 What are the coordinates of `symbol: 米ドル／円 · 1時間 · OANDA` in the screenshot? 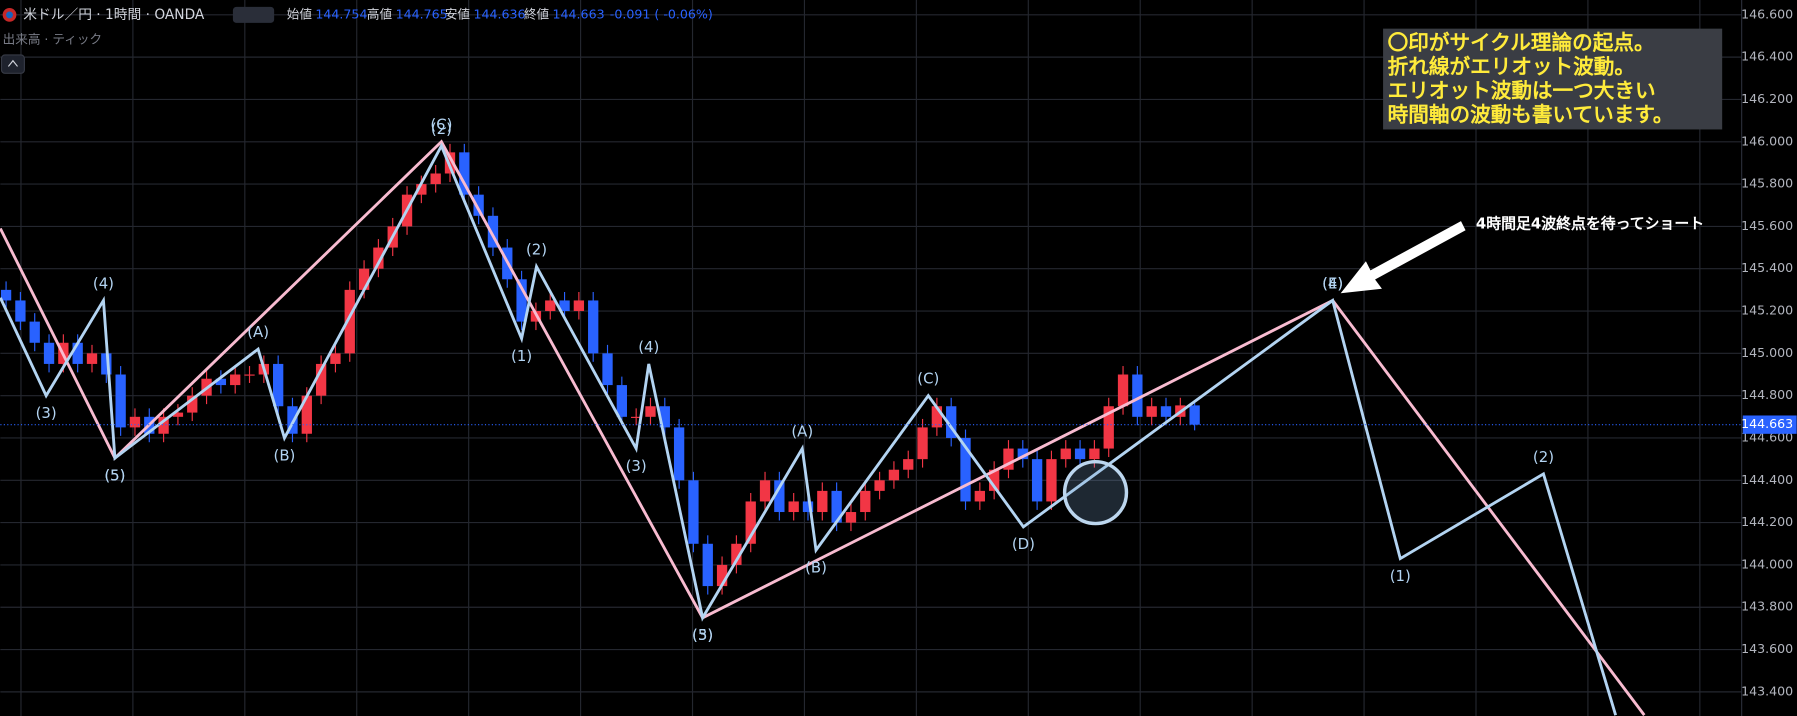 It's located at (114, 15).